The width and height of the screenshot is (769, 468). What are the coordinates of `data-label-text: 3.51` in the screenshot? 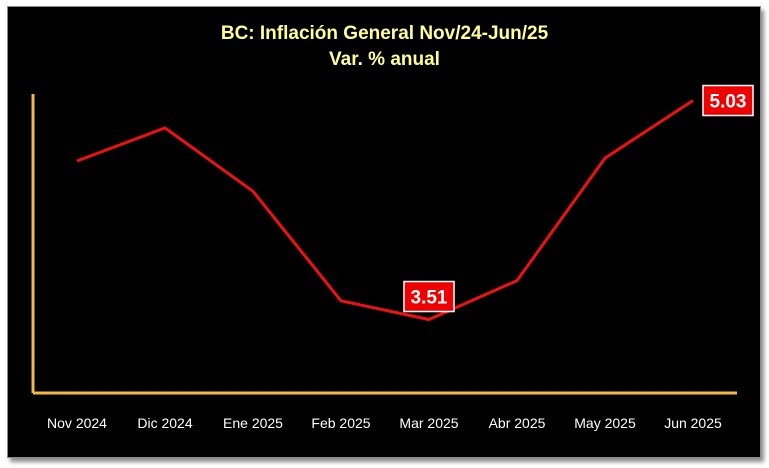 It's located at (429, 298).